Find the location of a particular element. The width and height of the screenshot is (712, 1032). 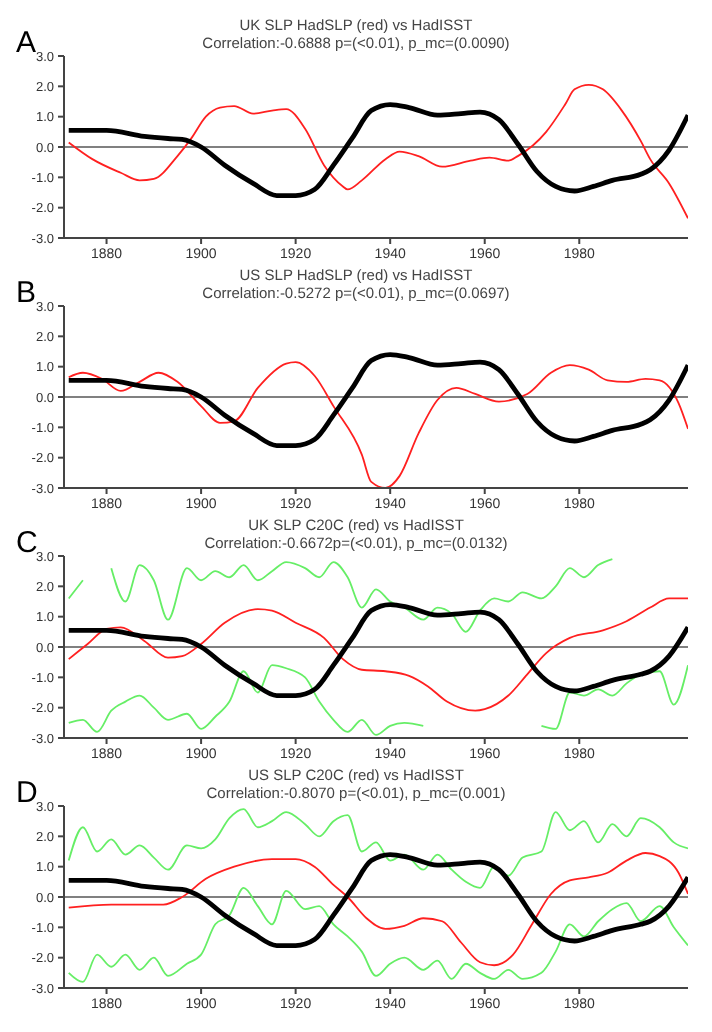

text: C is located at coordinates (27, 543).